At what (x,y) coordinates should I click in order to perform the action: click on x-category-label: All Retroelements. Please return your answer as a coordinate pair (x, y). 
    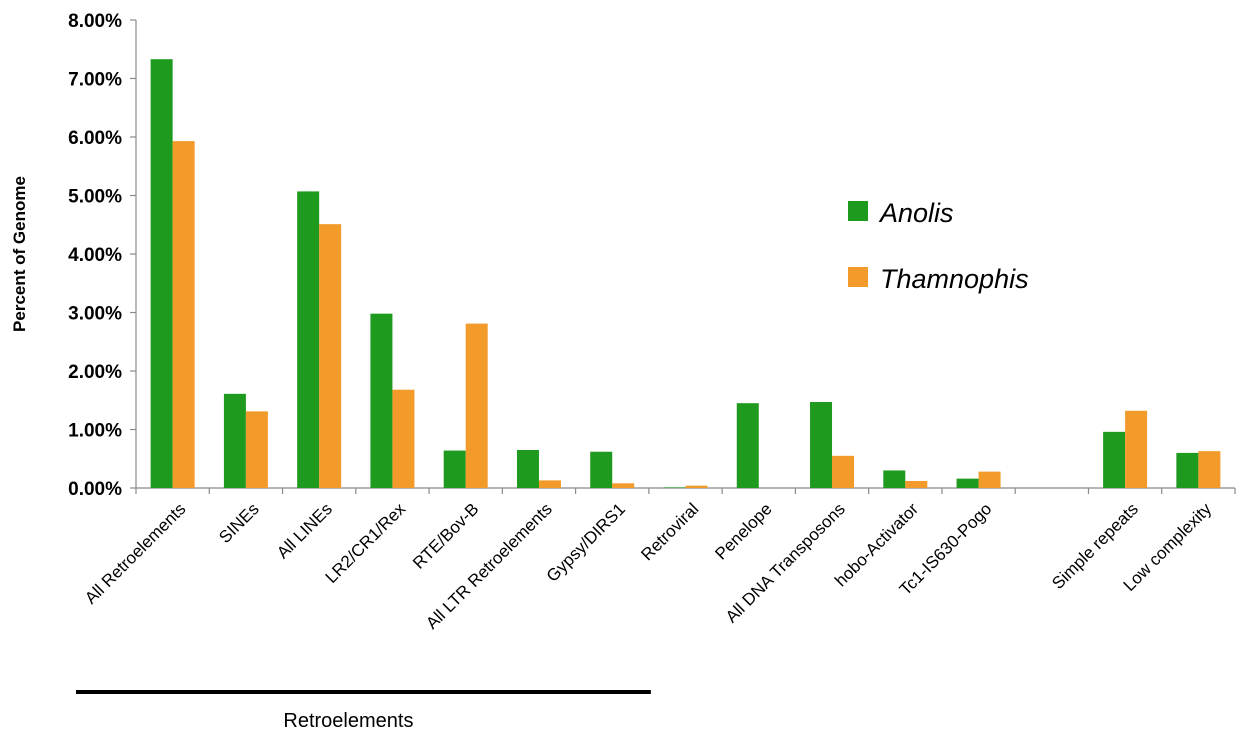
    Looking at the image, I should click on (135, 553).